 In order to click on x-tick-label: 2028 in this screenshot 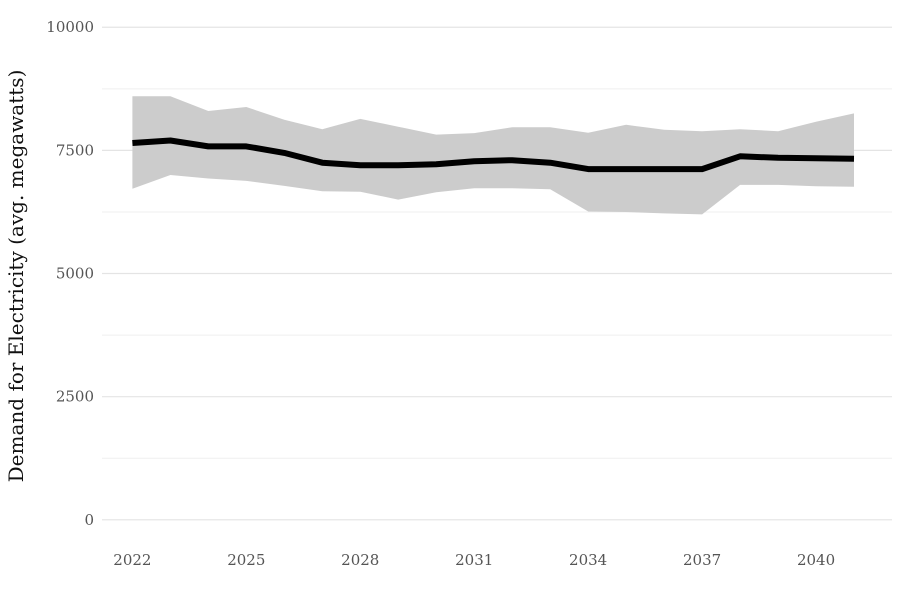, I will do `click(360, 560)`.